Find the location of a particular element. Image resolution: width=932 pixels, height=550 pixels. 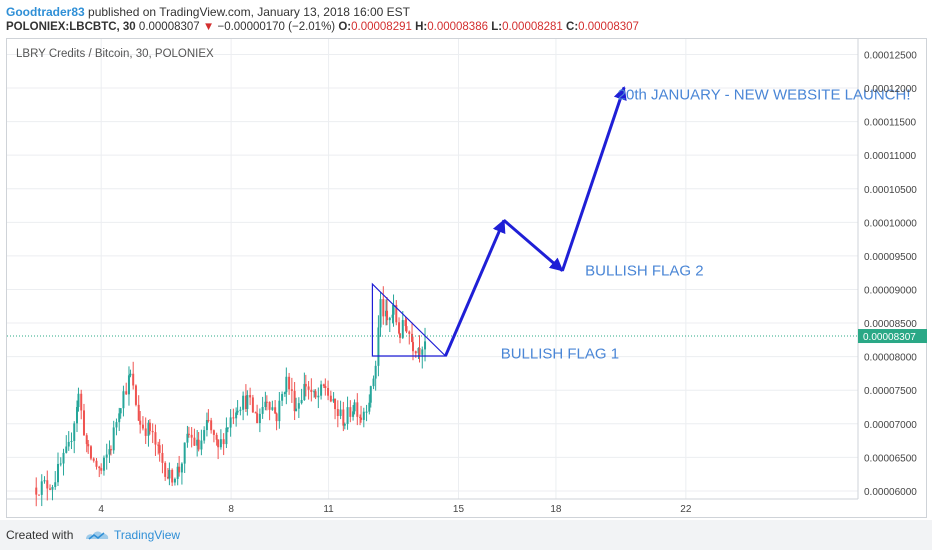

low-value: 0.00008281 is located at coordinates (532, 27).